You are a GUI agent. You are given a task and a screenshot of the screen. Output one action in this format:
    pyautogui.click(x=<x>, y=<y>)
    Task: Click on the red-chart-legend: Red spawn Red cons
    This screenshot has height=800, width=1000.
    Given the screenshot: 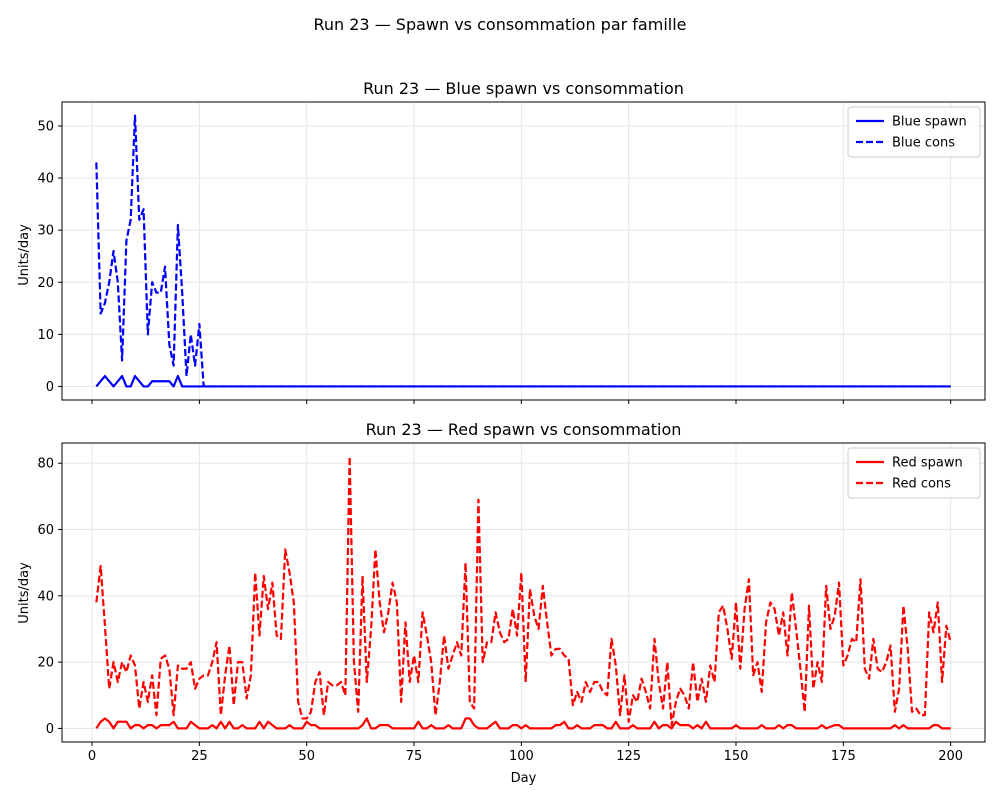 What is the action you would take?
    pyautogui.click(x=914, y=473)
    